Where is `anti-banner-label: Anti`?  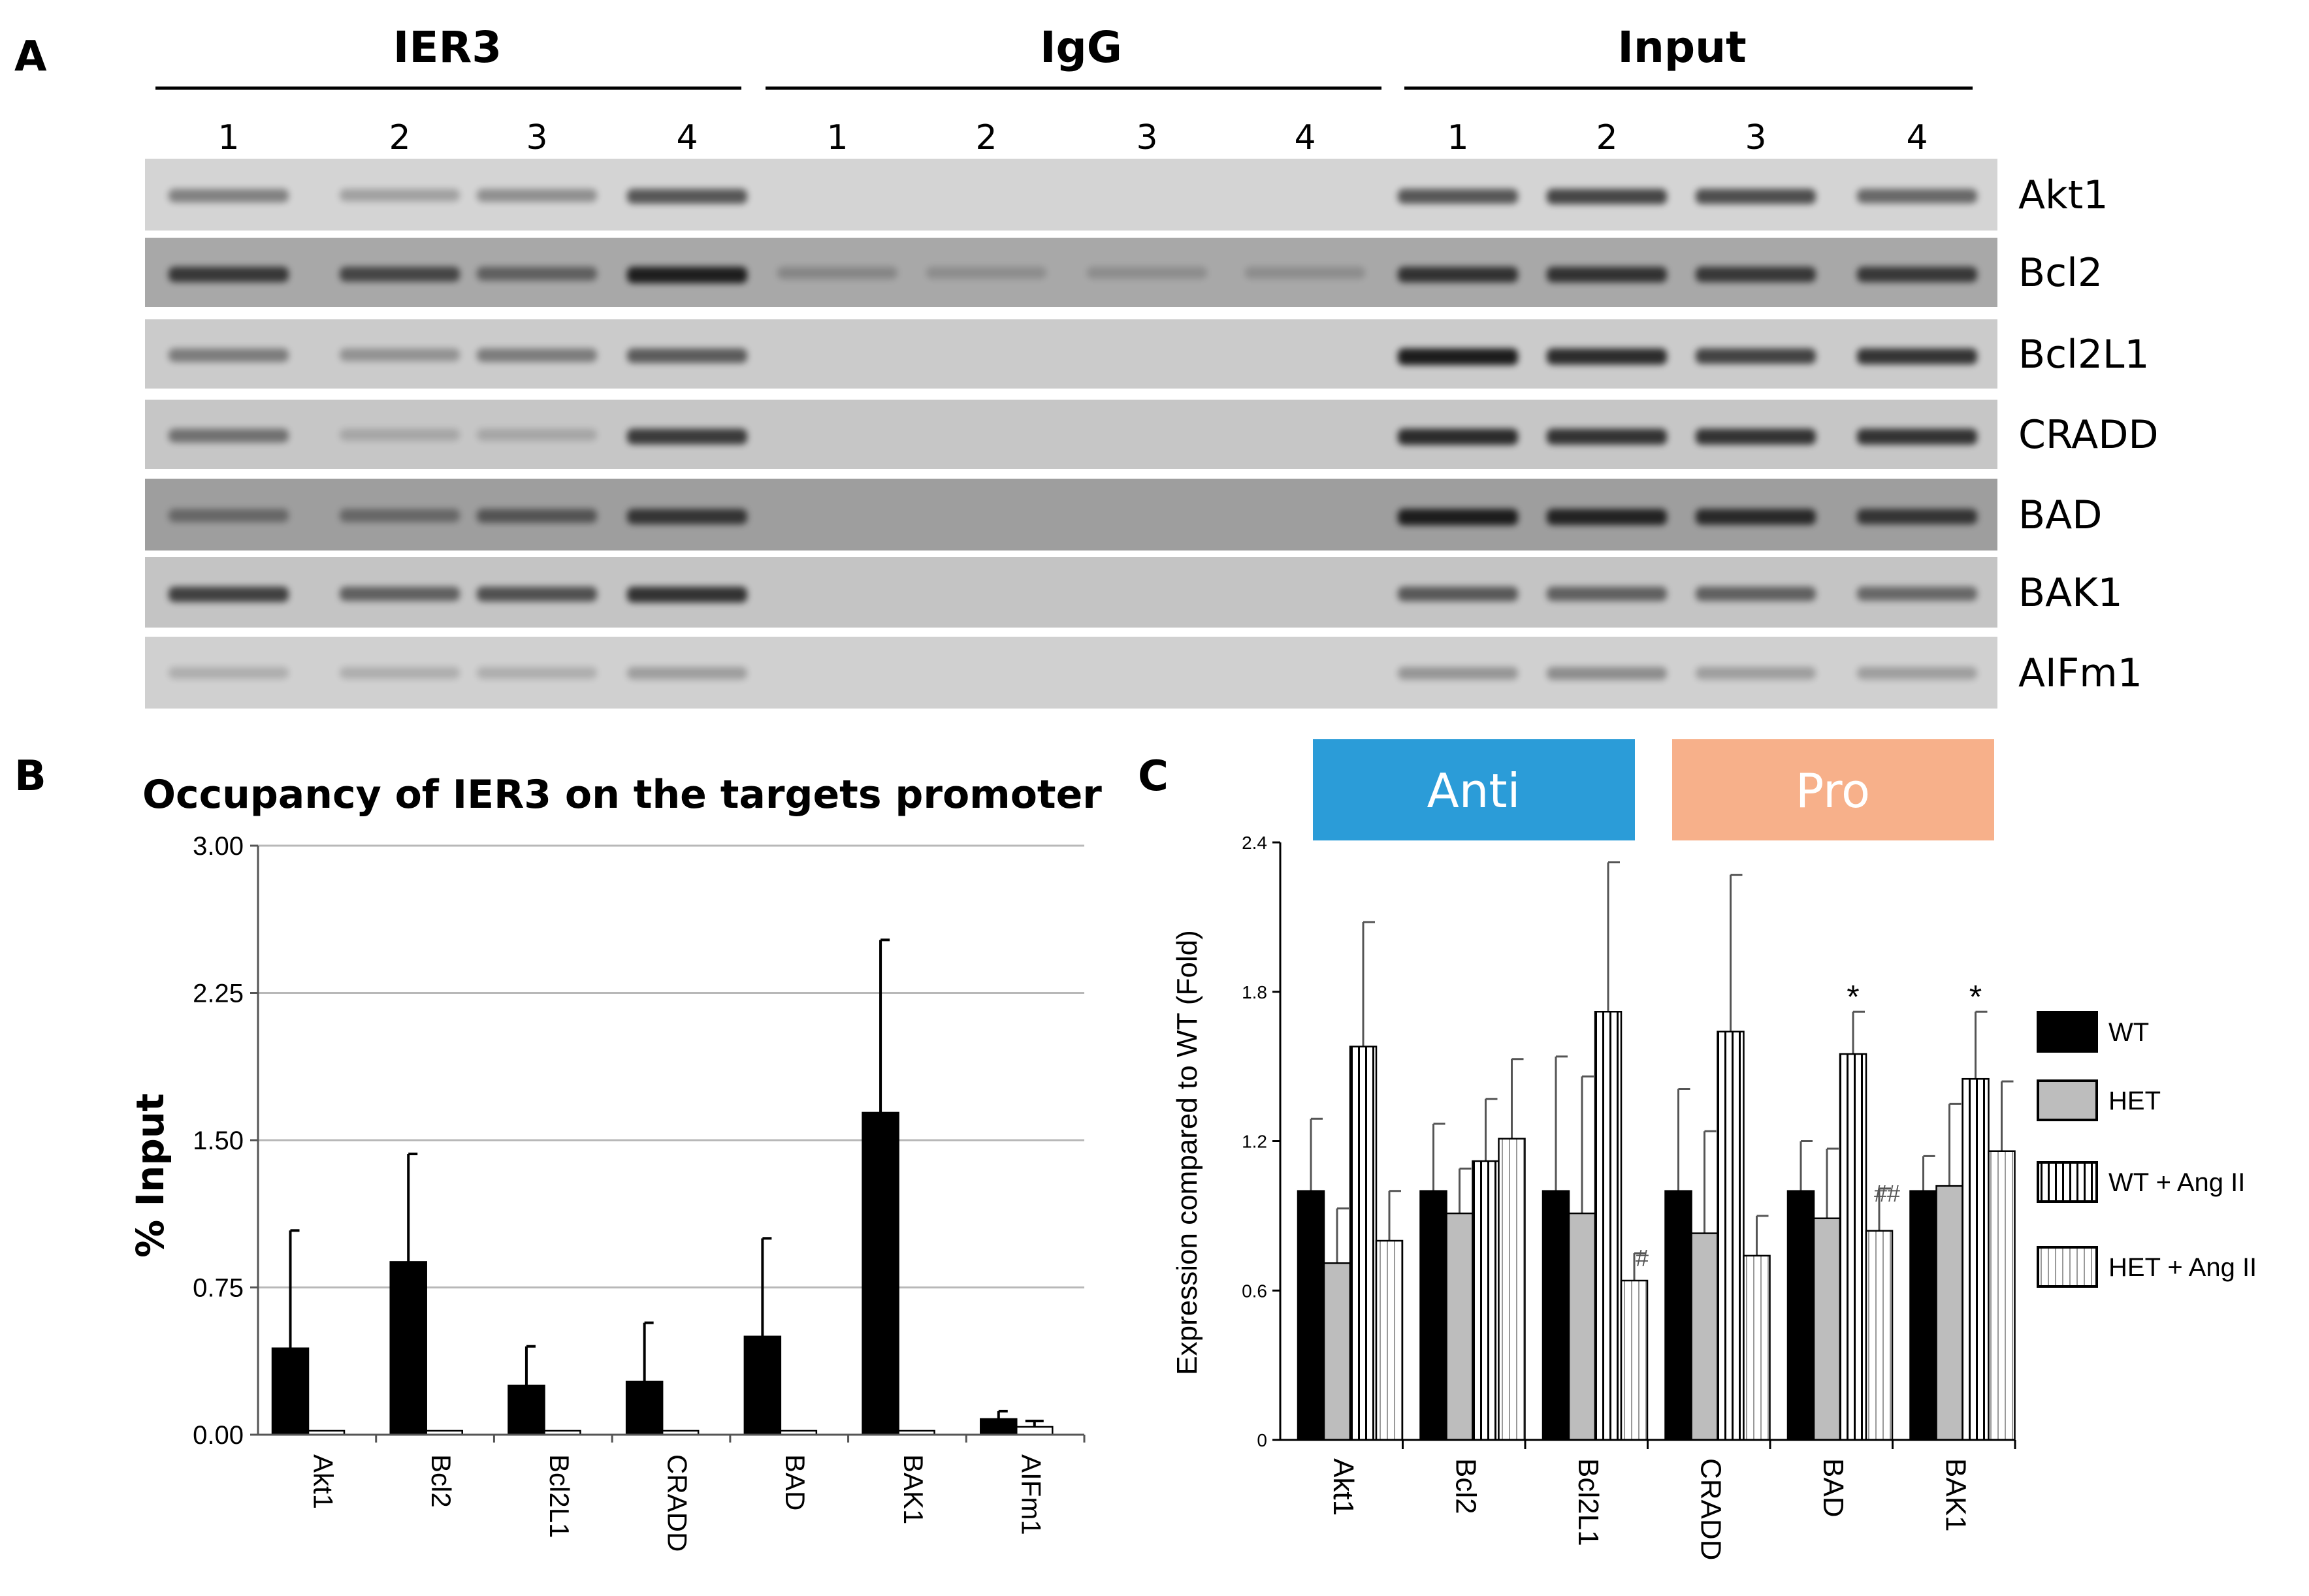
anti-banner-label: Anti is located at coordinates (1473, 790).